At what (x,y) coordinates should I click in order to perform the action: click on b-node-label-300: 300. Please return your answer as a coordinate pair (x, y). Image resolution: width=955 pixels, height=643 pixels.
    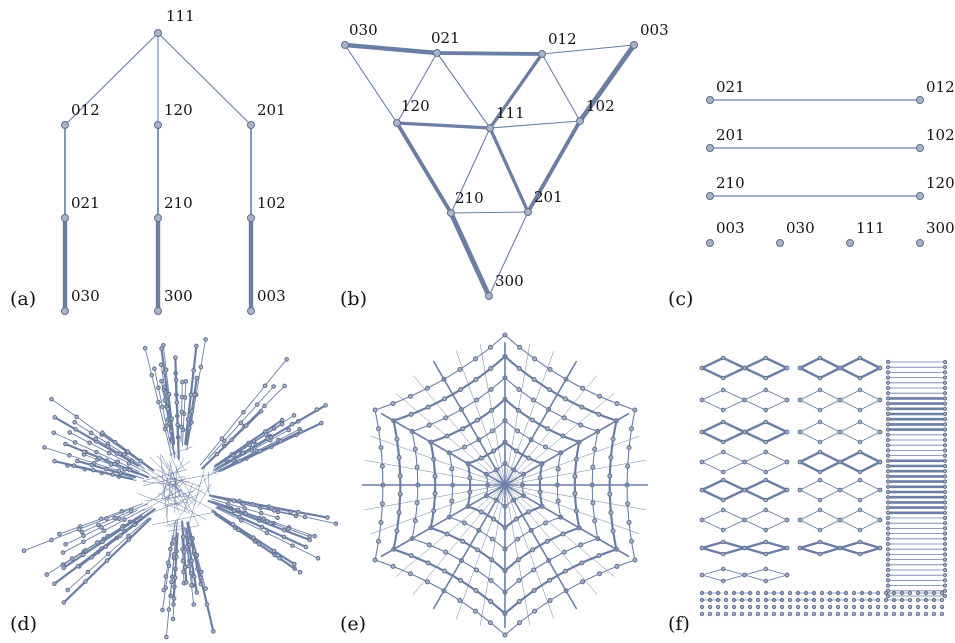
    Looking at the image, I should click on (509, 281).